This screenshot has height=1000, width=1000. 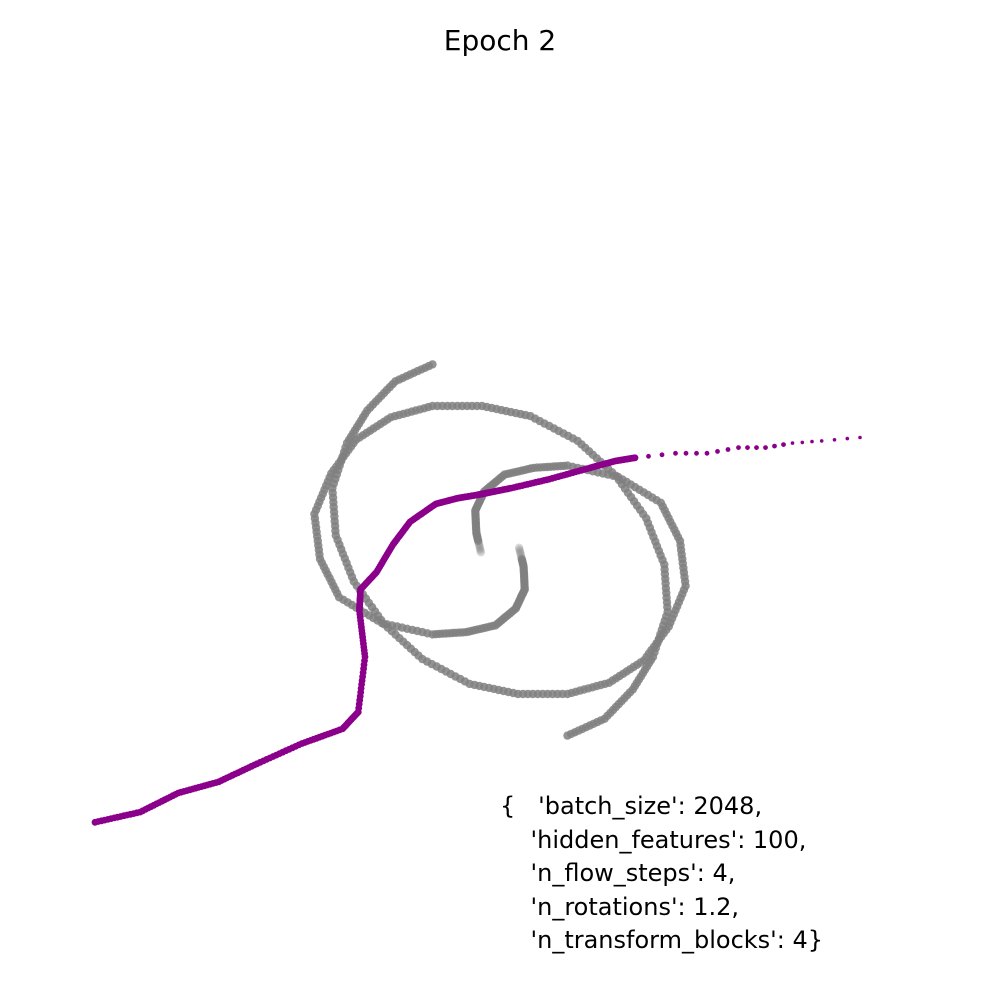 I want to click on param-line-n-transform-blocks: 'n_transform_blocks': 4}, so click(x=662, y=940).